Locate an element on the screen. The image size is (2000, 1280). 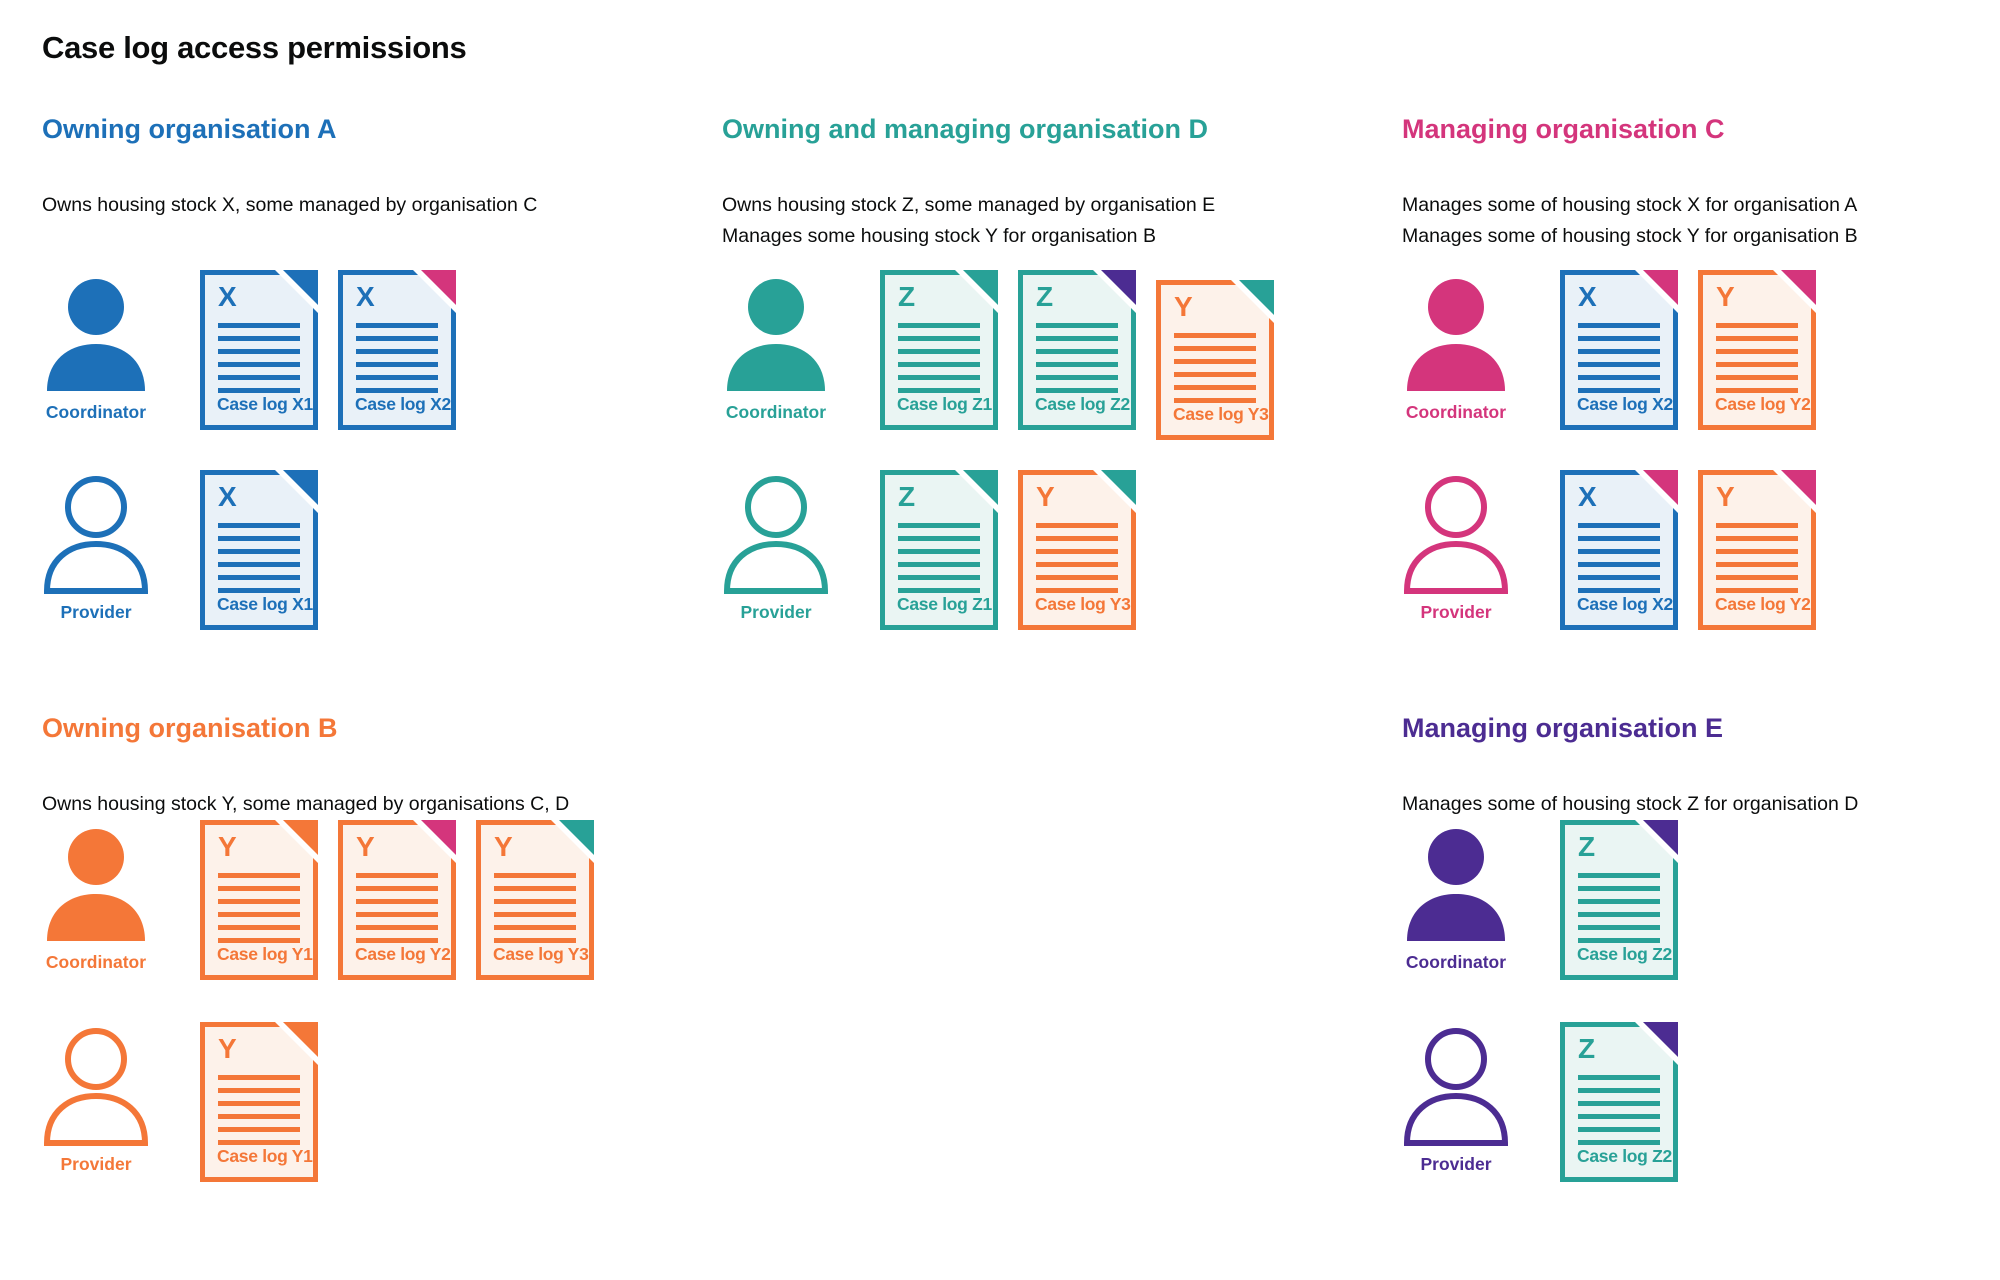
provider-icon is located at coordinates (1456, 1087).